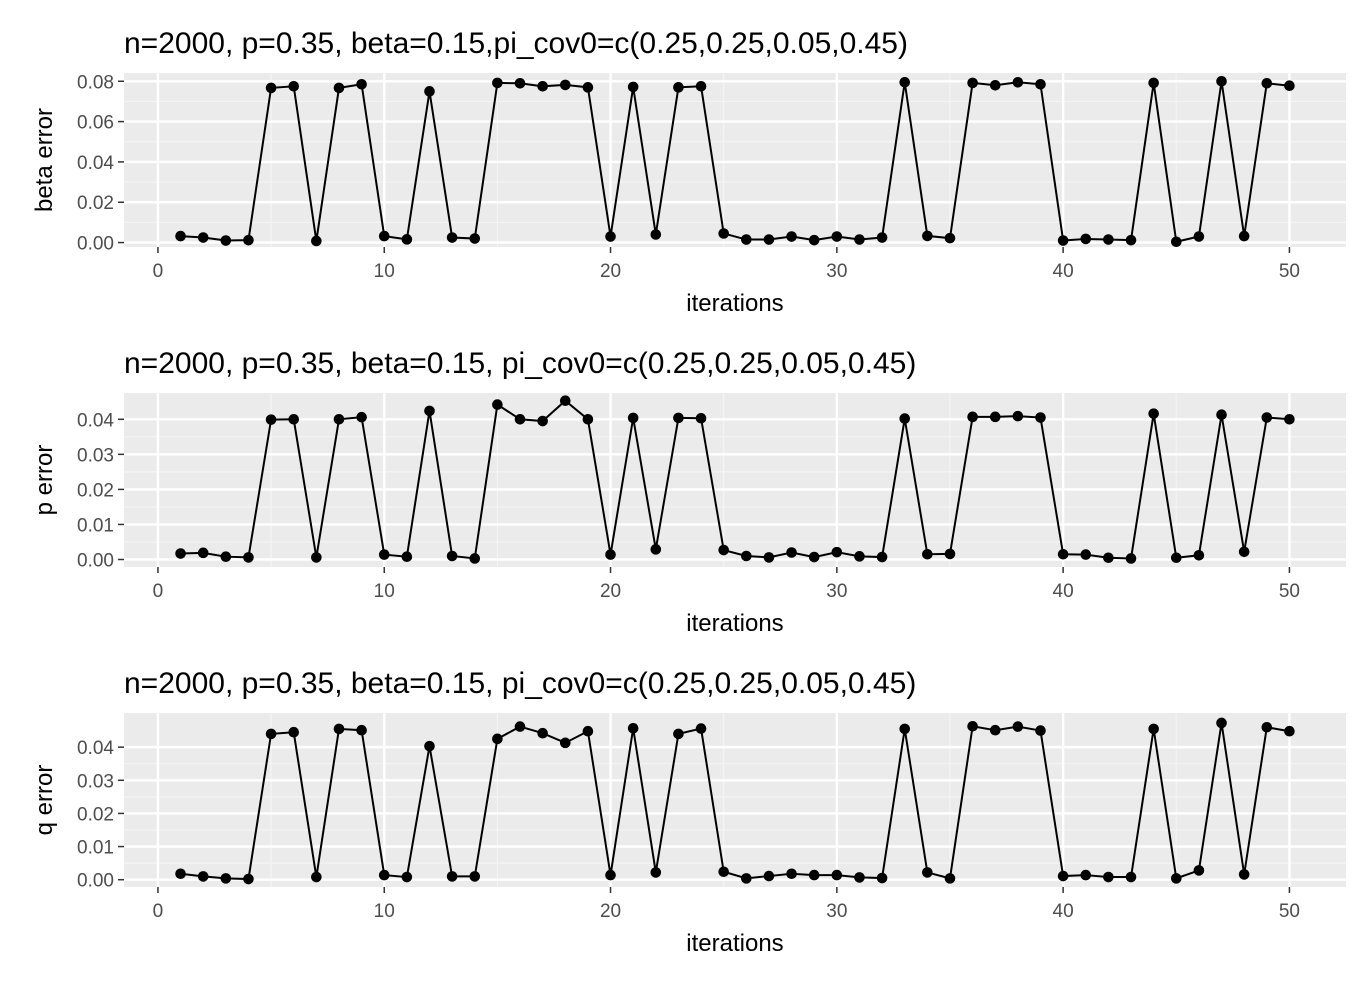  What do you see at coordinates (44, 160) in the screenshot?
I see `y-axis-title: beta error` at bounding box center [44, 160].